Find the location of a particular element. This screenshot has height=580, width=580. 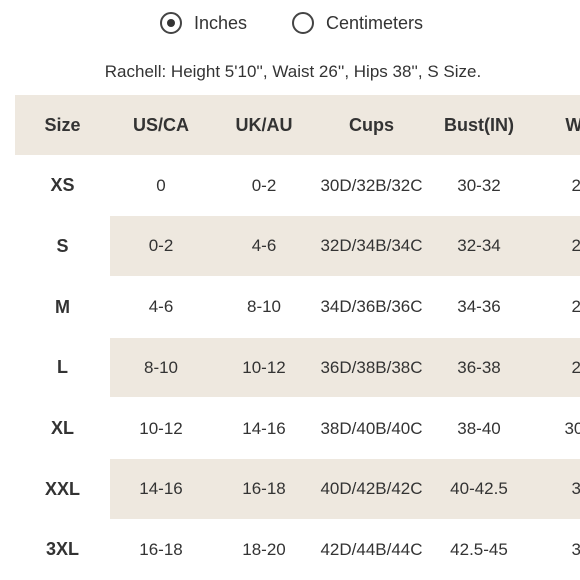

table-cell: 30D/32B/32C is located at coordinates (371, 185).